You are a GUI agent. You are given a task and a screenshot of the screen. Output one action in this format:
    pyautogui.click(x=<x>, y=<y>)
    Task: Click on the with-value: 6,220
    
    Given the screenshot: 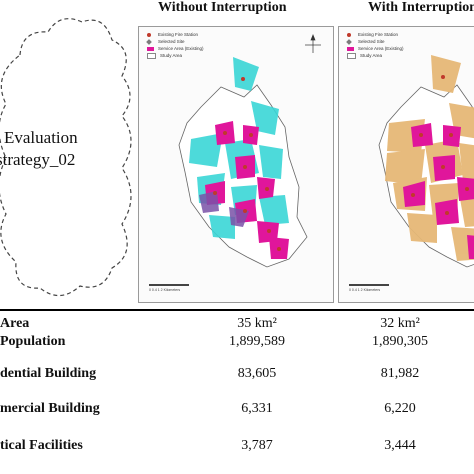 What is the action you would take?
    pyautogui.click(x=400, y=408)
    